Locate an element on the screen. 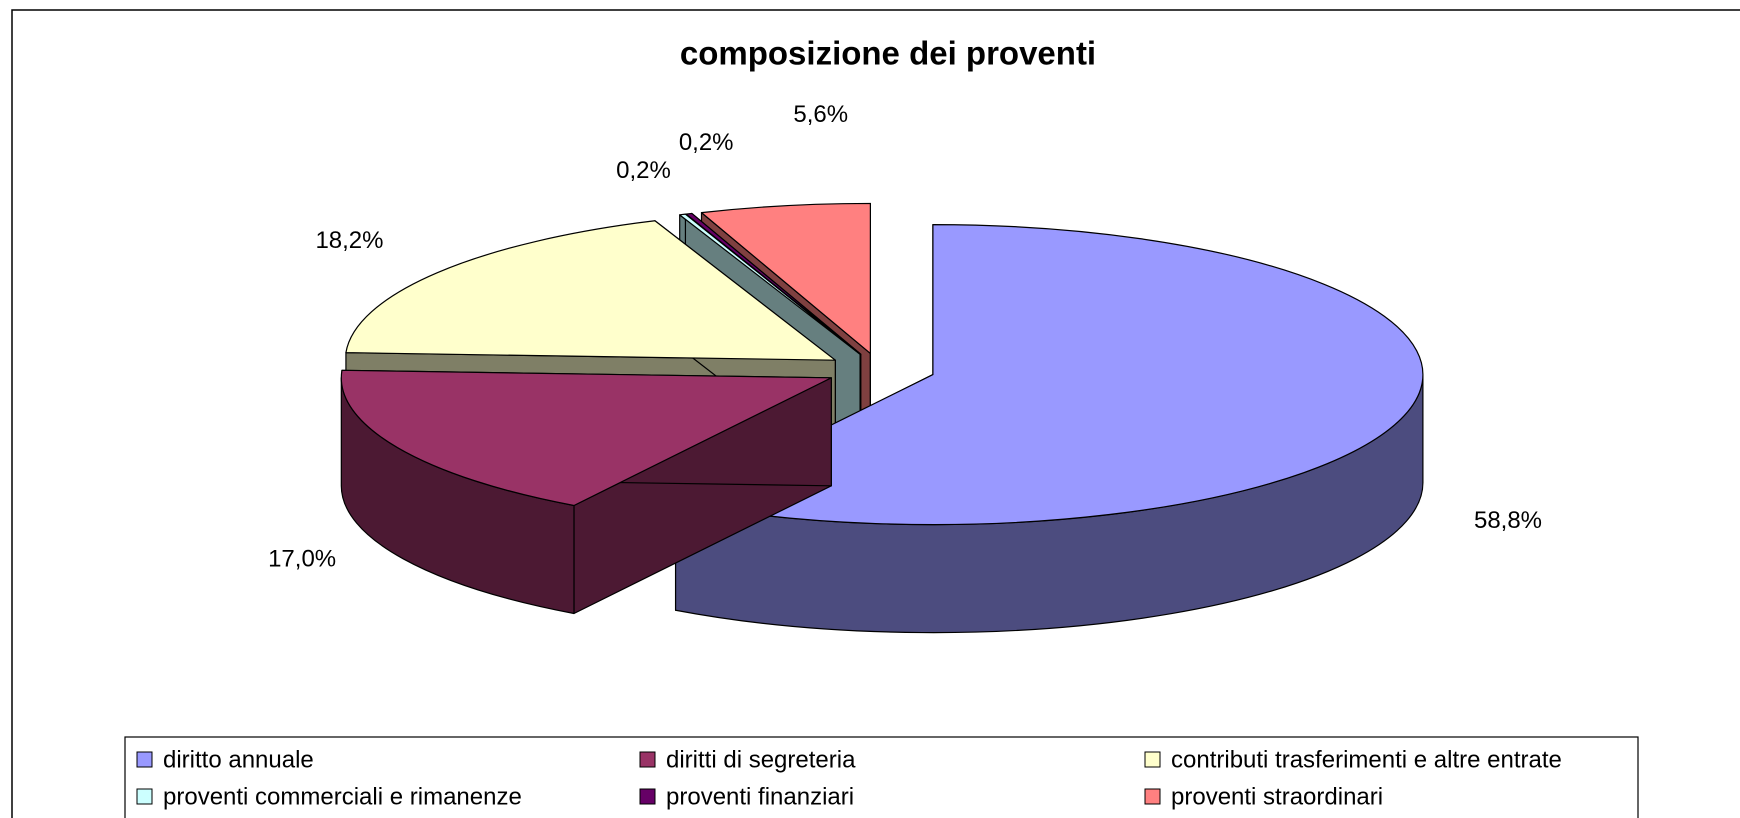 This screenshot has height=818, width=1740. data-label: 18,2% is located at coordinates (349, 240).